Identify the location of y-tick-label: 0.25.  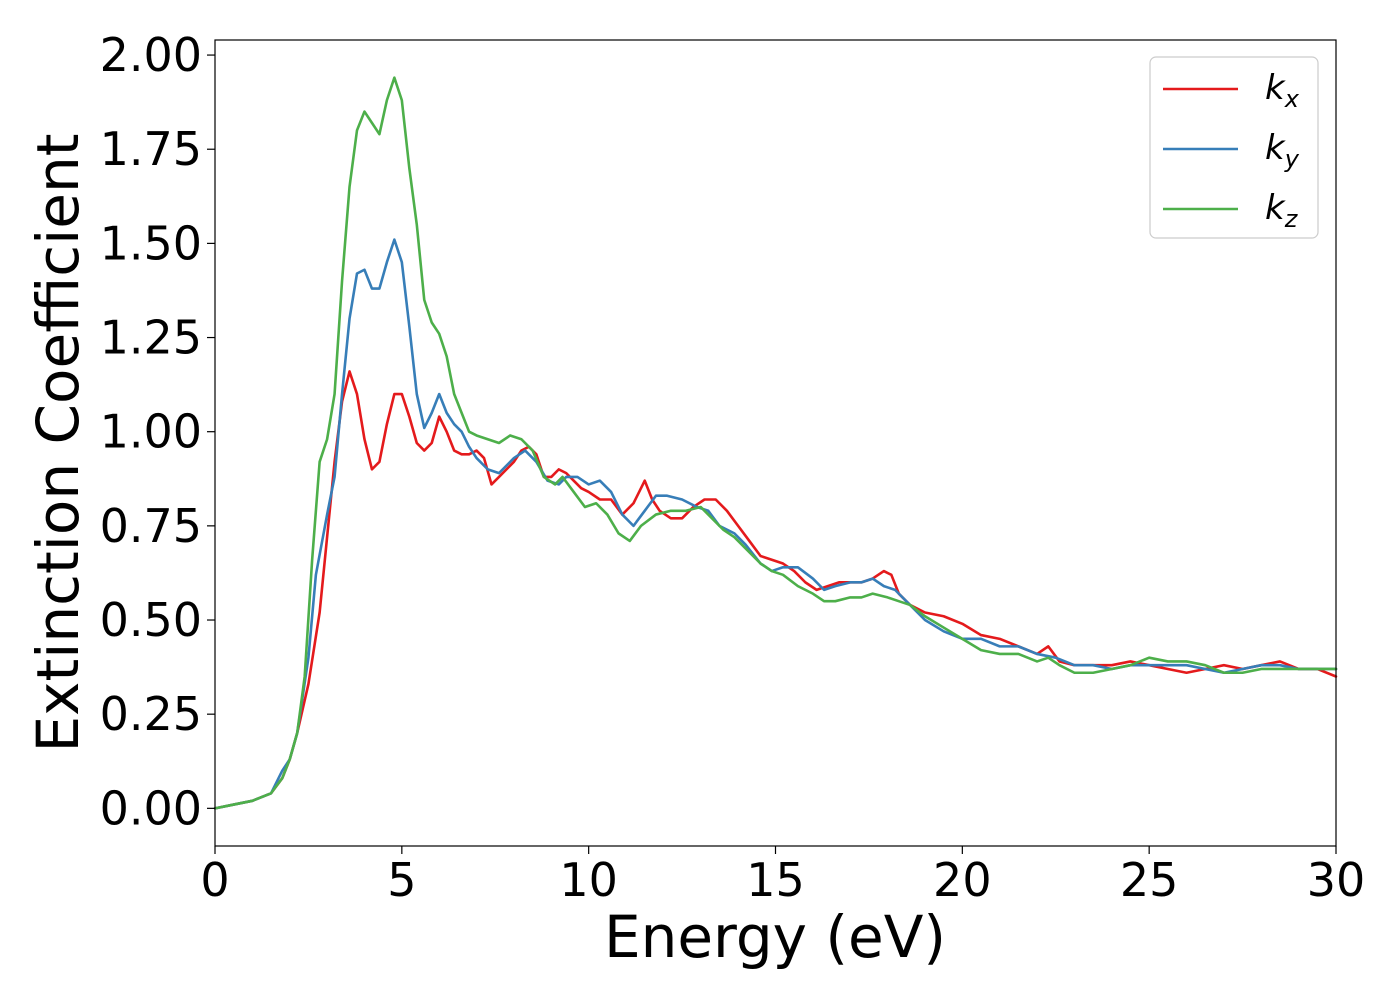
(151, 714).